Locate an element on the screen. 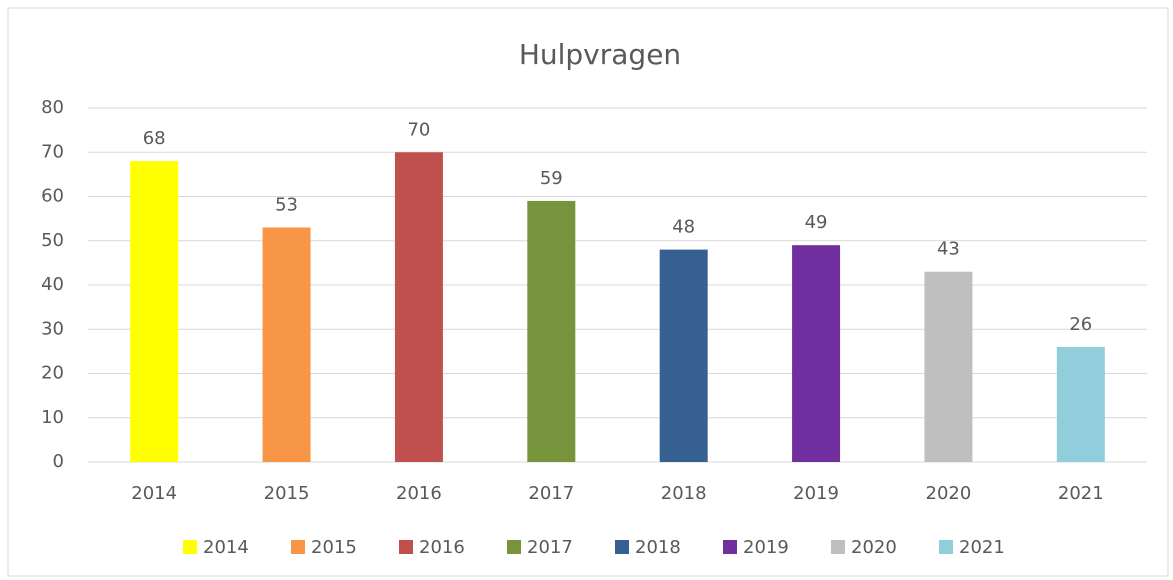  legend-label: 2018 is located at coordinates (658, 547).